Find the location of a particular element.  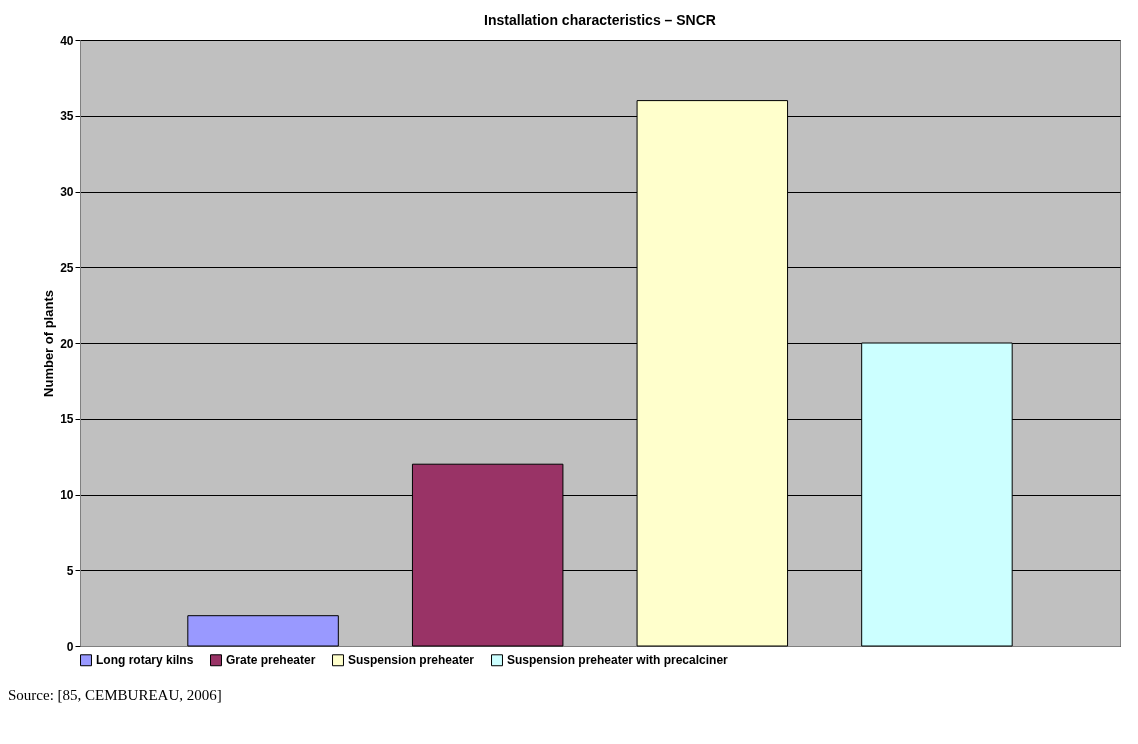

y-axis-title: Number of plants is located at coordinates (49, 343).